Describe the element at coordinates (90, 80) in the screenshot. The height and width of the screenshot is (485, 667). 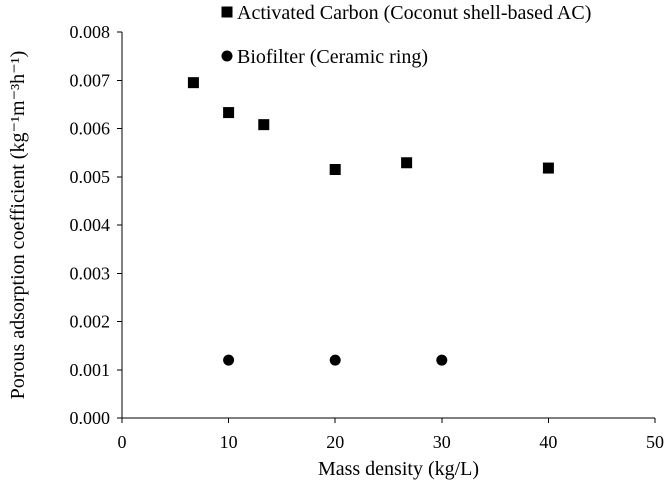
I see `y-tick-label: 0.007` at that location.